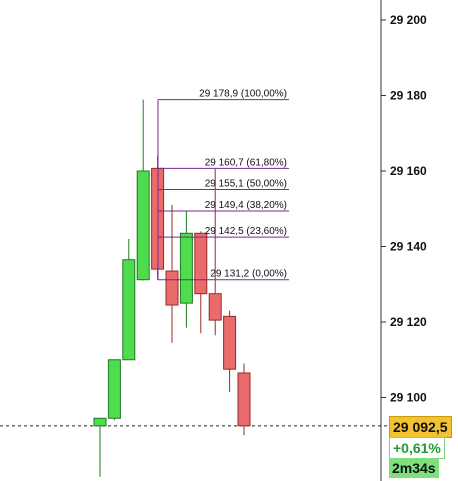  I want to click on price-axis-ticks: 29 200 29 180 29 160 29 140 29 120 29 100, so click(404, 209).